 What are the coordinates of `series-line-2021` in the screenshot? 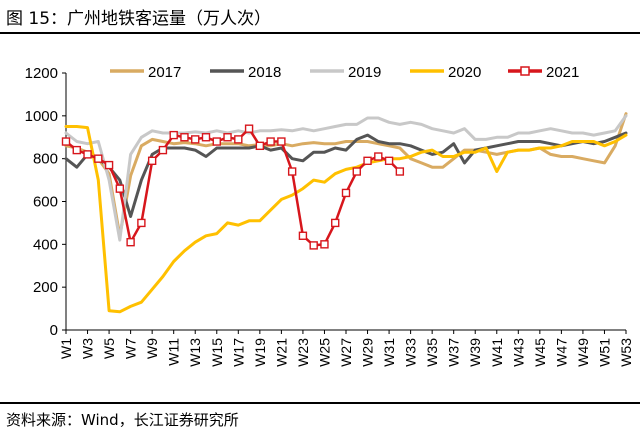 It's located at (233, 187).